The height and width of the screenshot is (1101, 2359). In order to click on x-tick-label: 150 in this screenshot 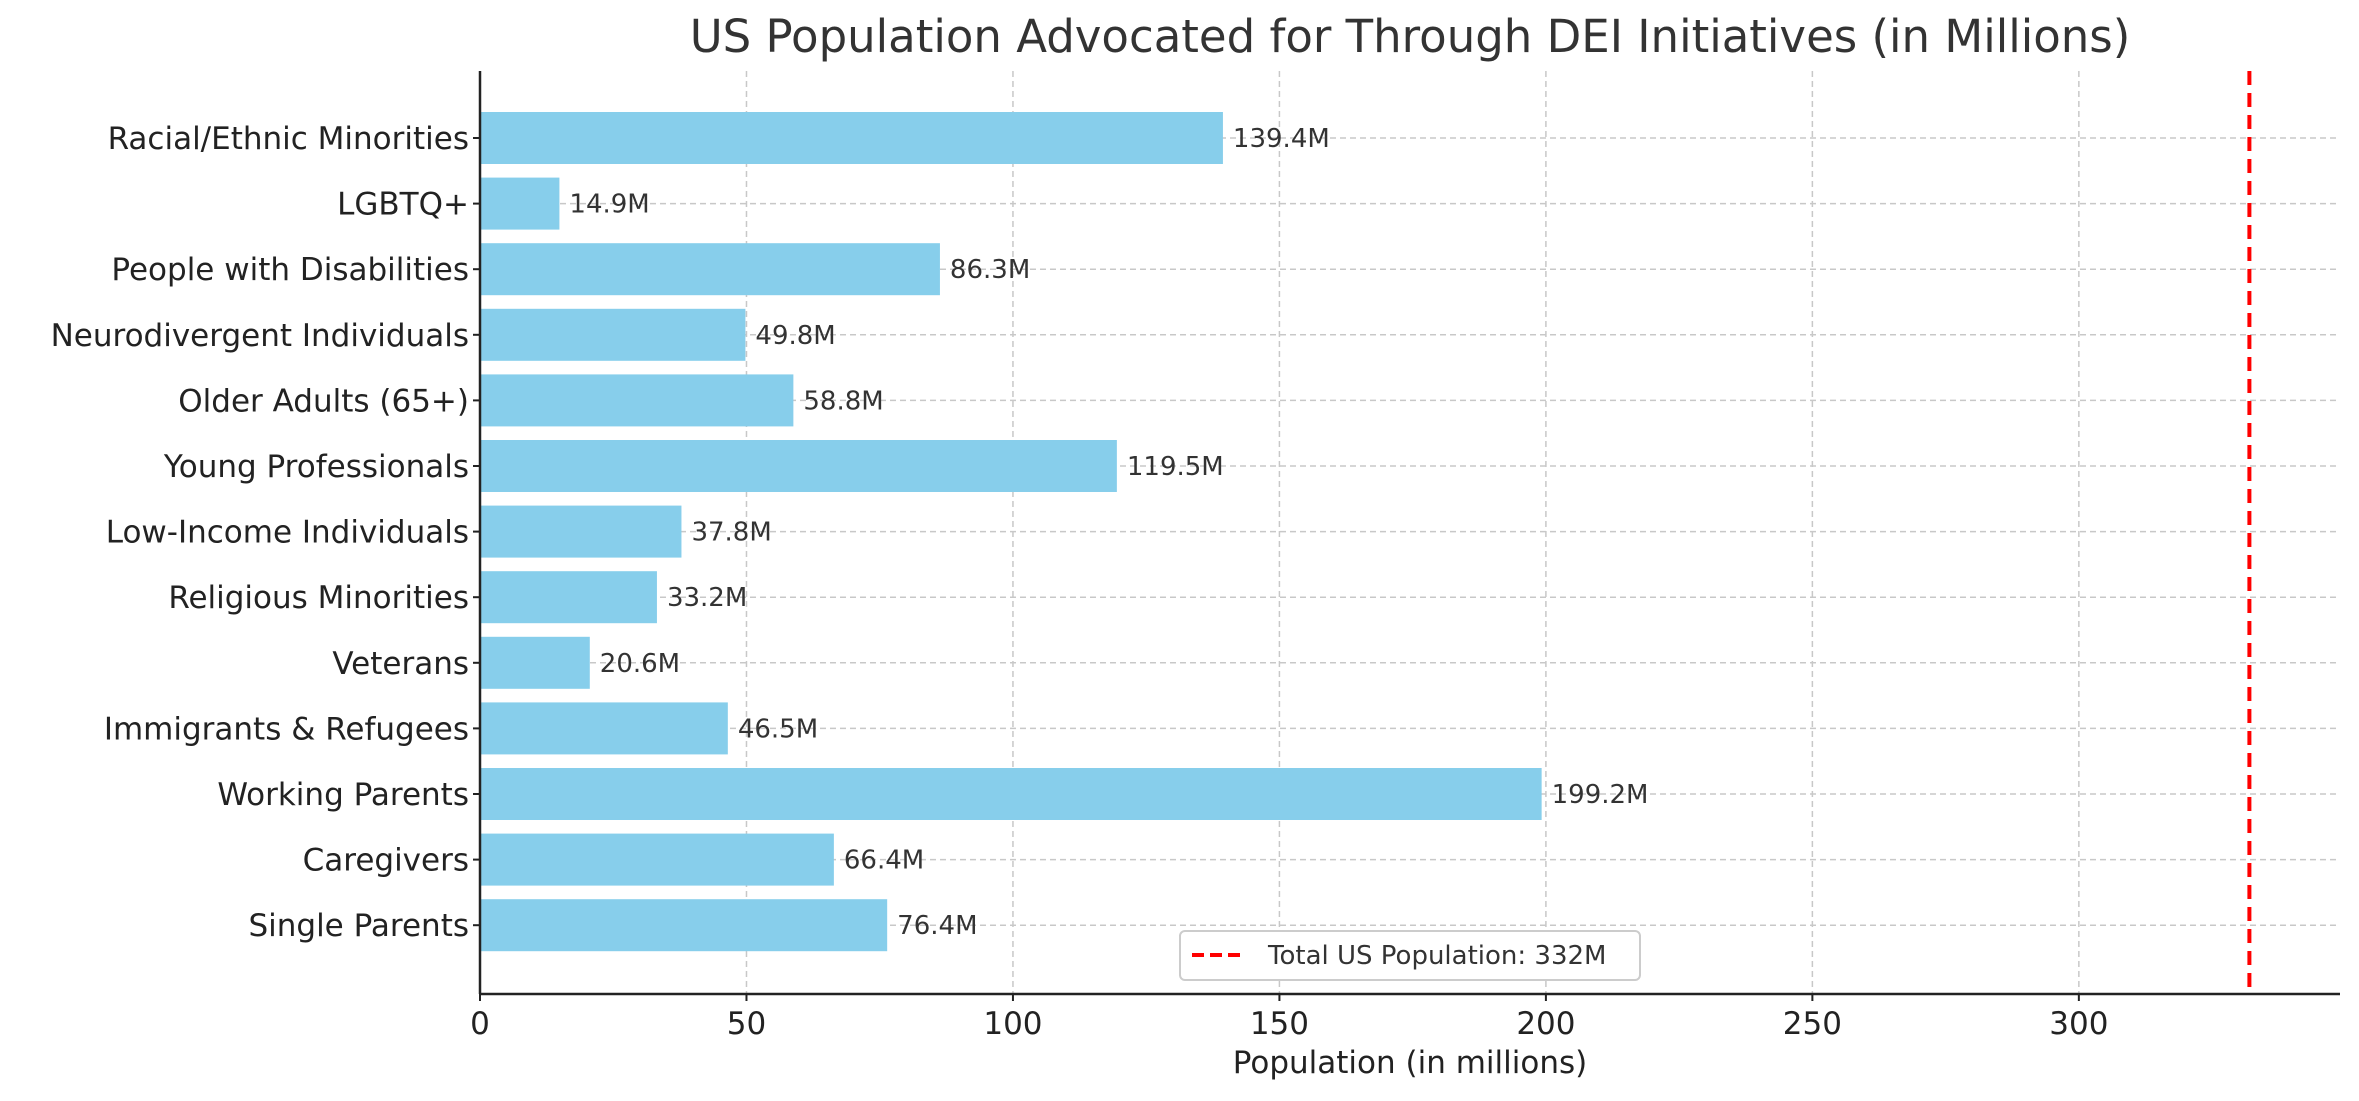, I will do `click(1279, 1024)`.